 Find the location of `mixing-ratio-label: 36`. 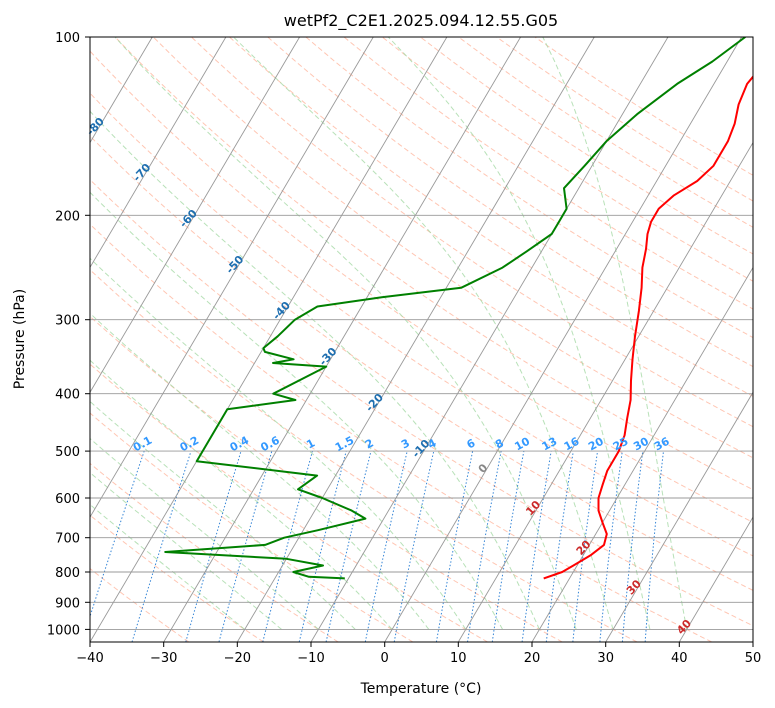

mixing-ratio-label: 36 is located at coordinates (662, 444).